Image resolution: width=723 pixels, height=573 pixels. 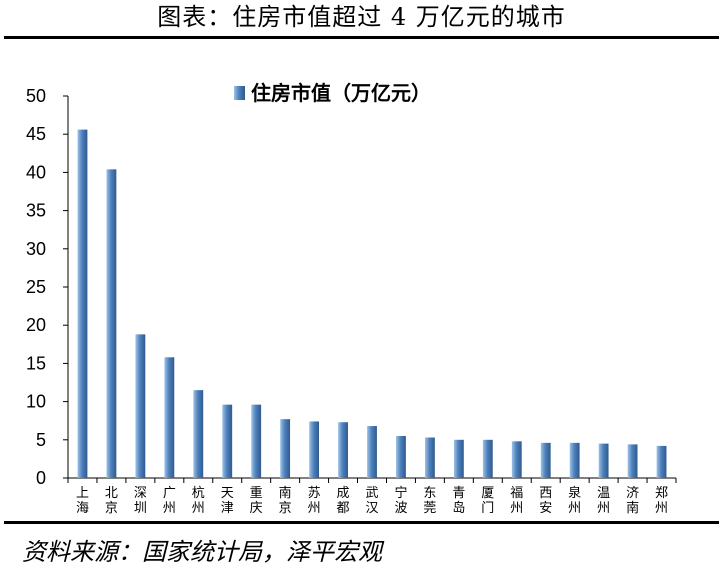 I want to click on y-tick-labels: 0 5 10 15 20 25 30 35 40 45 50, so click(x=36, y=287).